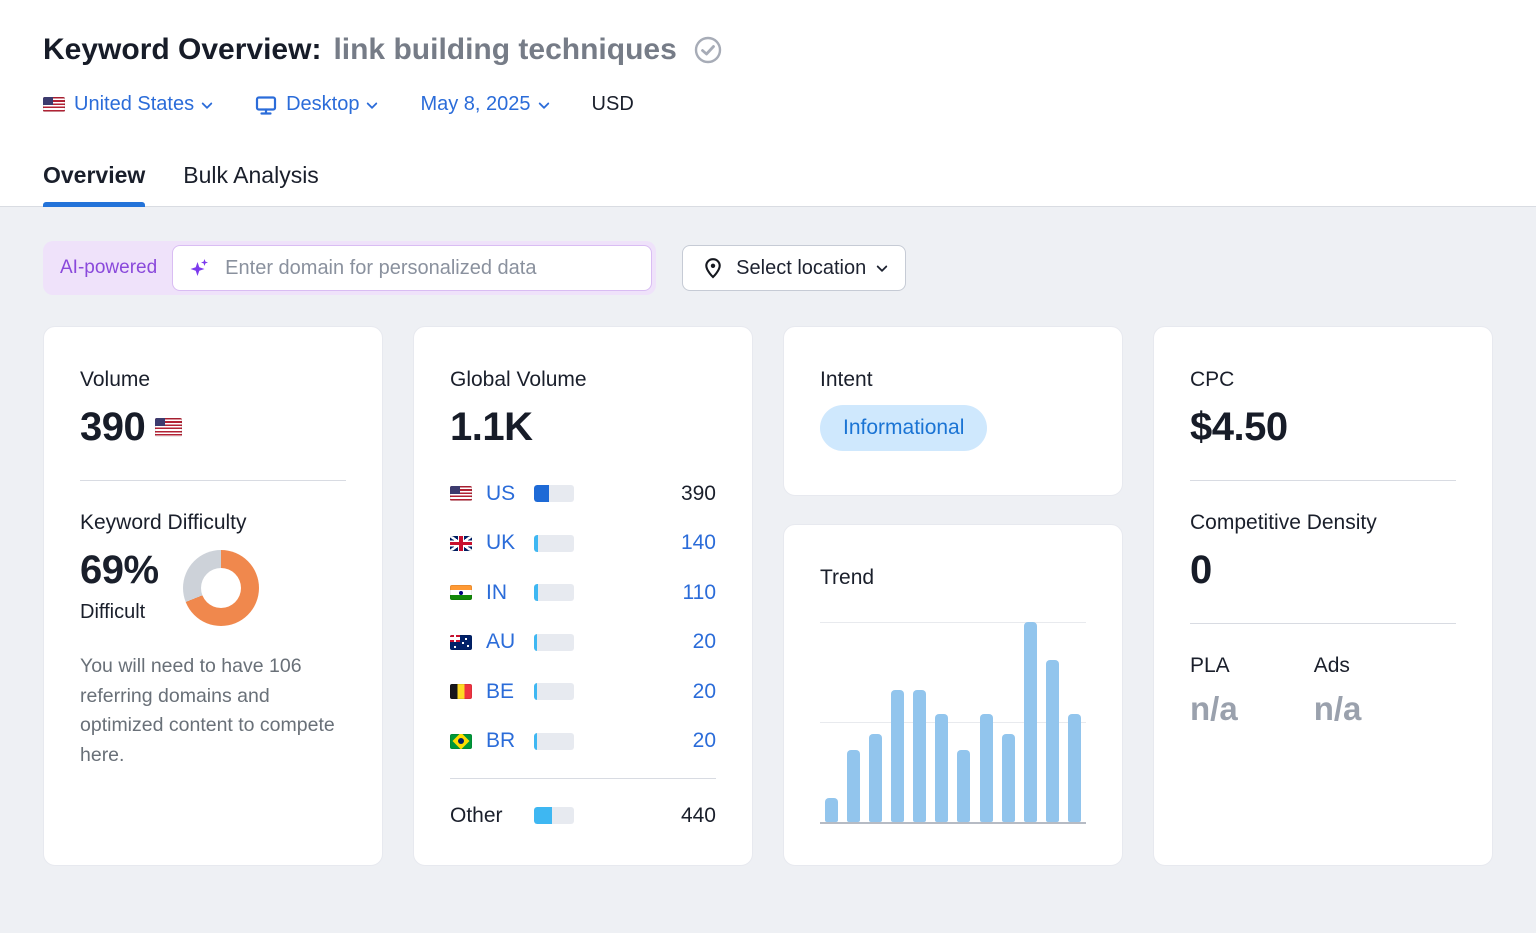  What do you see at coordinates (113, 612) in the screenshot?
I see `kd-level: Difficult` at bounding box center [113, 612].